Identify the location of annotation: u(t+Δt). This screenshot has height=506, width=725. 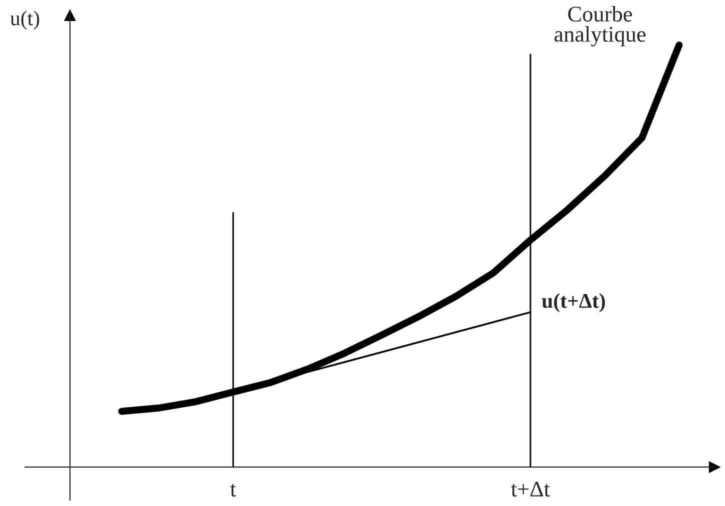
(573, 302).